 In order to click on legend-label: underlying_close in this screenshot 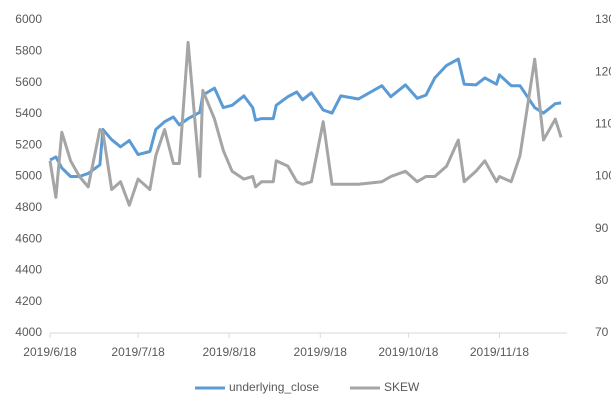, I will do `click(274, 387)`.